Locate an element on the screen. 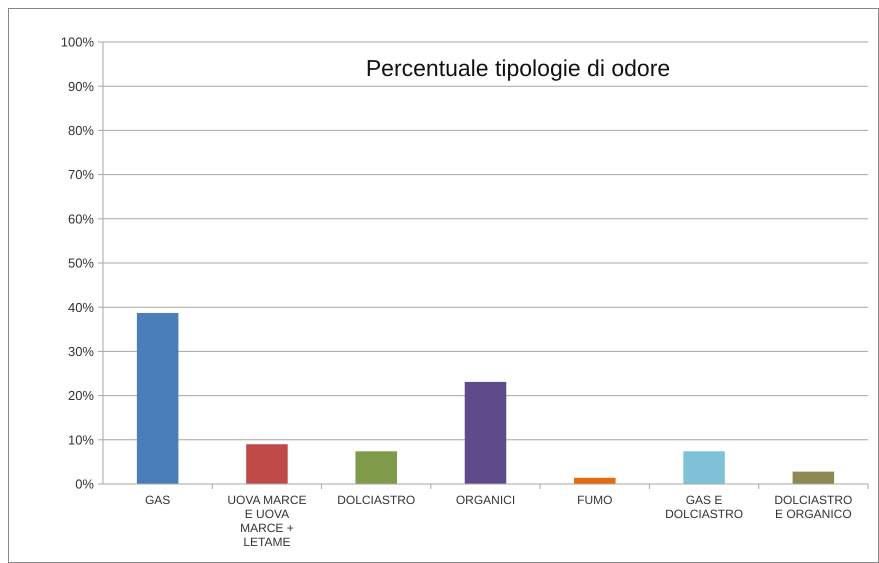 This screenshot has height=563, width=879. y-tick-label: 40% is located at coordinates (81, 307).